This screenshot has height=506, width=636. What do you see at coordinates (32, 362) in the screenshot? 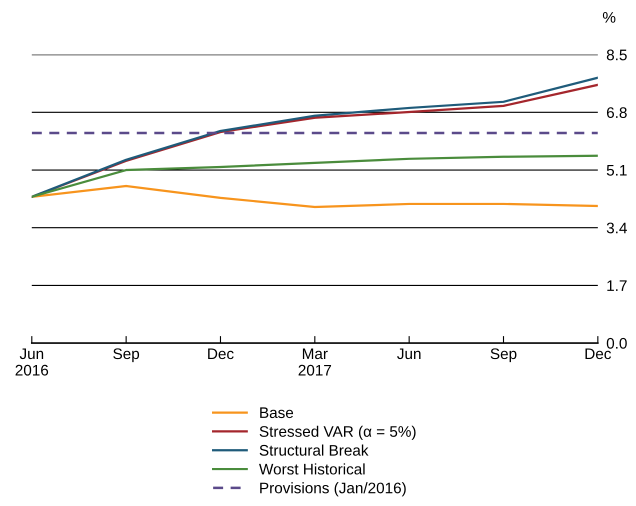
I see `x-tick-label: Jun 2016` at bounding box center [32, 362].